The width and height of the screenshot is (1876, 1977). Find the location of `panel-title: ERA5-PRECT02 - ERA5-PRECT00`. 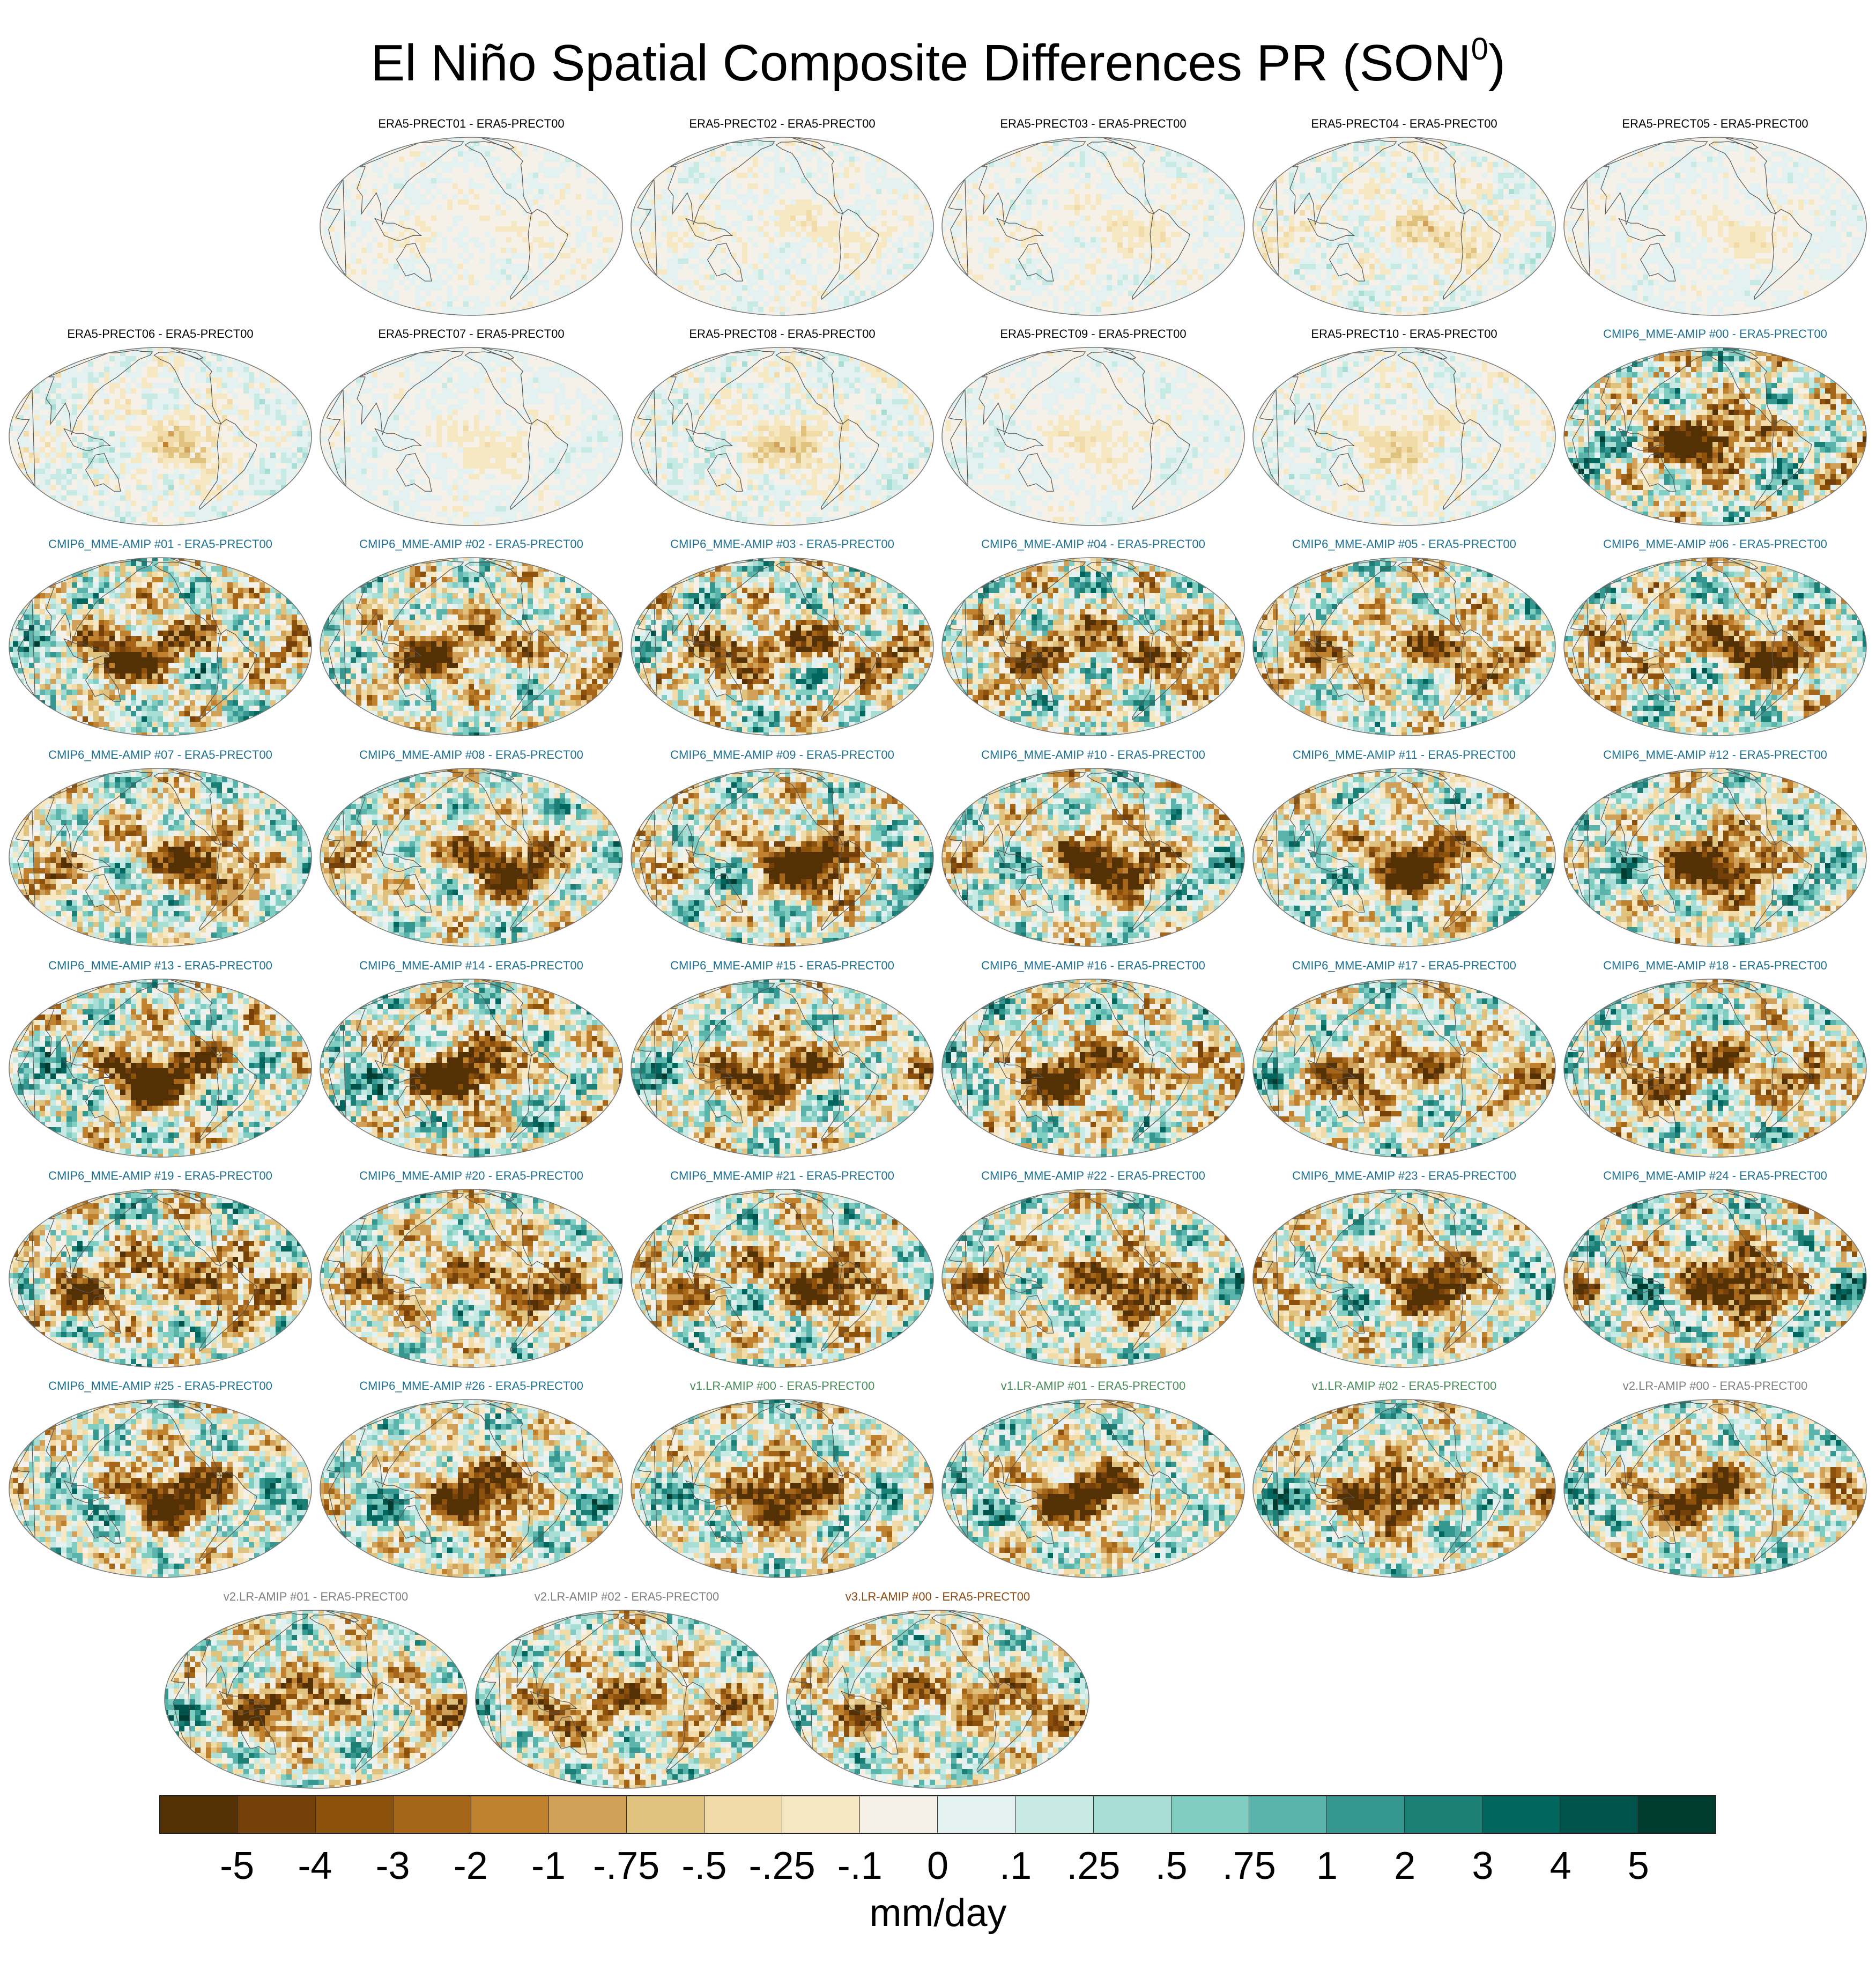

panel-title: ERA5-PRECT02 - ERA5-PRECT00 is located at coordinates (782, 124).